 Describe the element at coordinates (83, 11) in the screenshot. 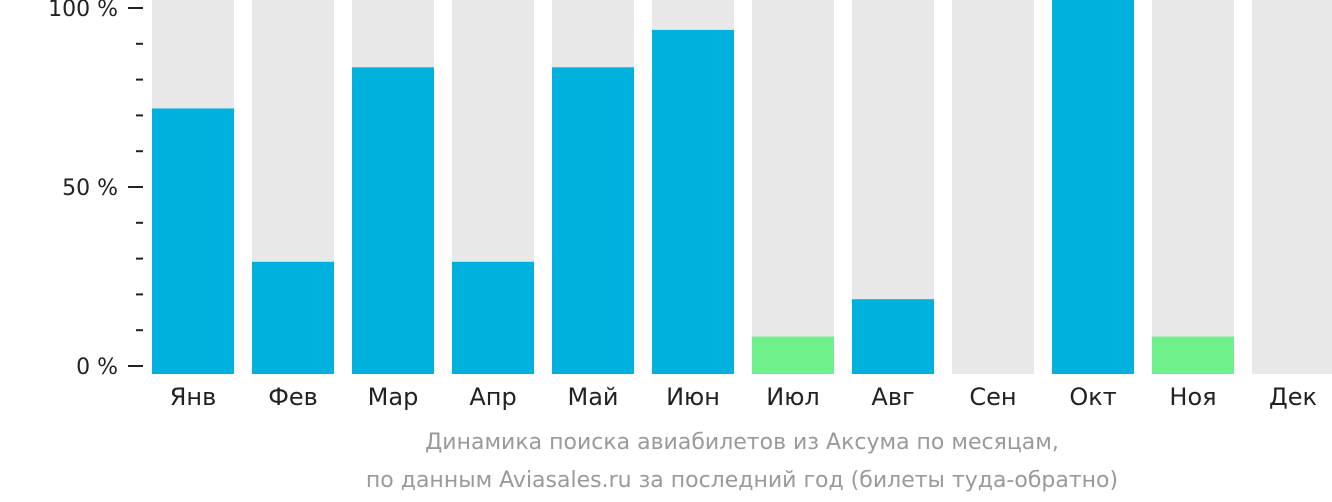

I see `y-tick-label: 100 %` at that location.